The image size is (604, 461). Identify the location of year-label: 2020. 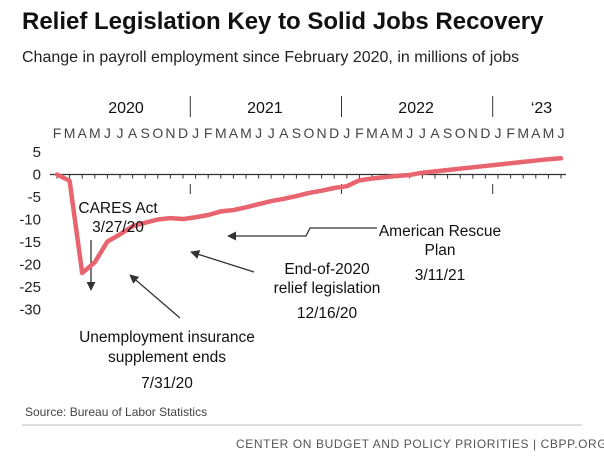
(126, 108).